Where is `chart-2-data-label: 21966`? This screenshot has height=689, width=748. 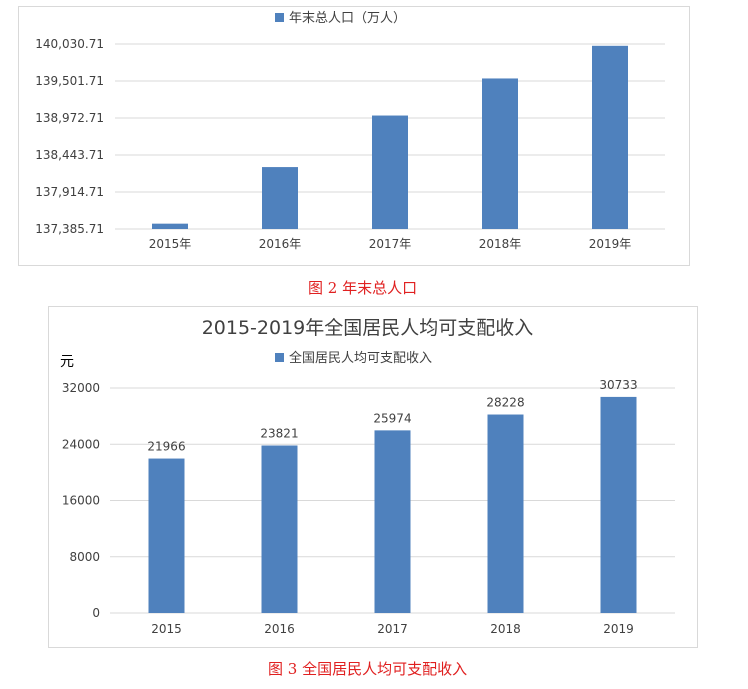
chart-2-data-label: 21966 is located at coordinates (166, 447).